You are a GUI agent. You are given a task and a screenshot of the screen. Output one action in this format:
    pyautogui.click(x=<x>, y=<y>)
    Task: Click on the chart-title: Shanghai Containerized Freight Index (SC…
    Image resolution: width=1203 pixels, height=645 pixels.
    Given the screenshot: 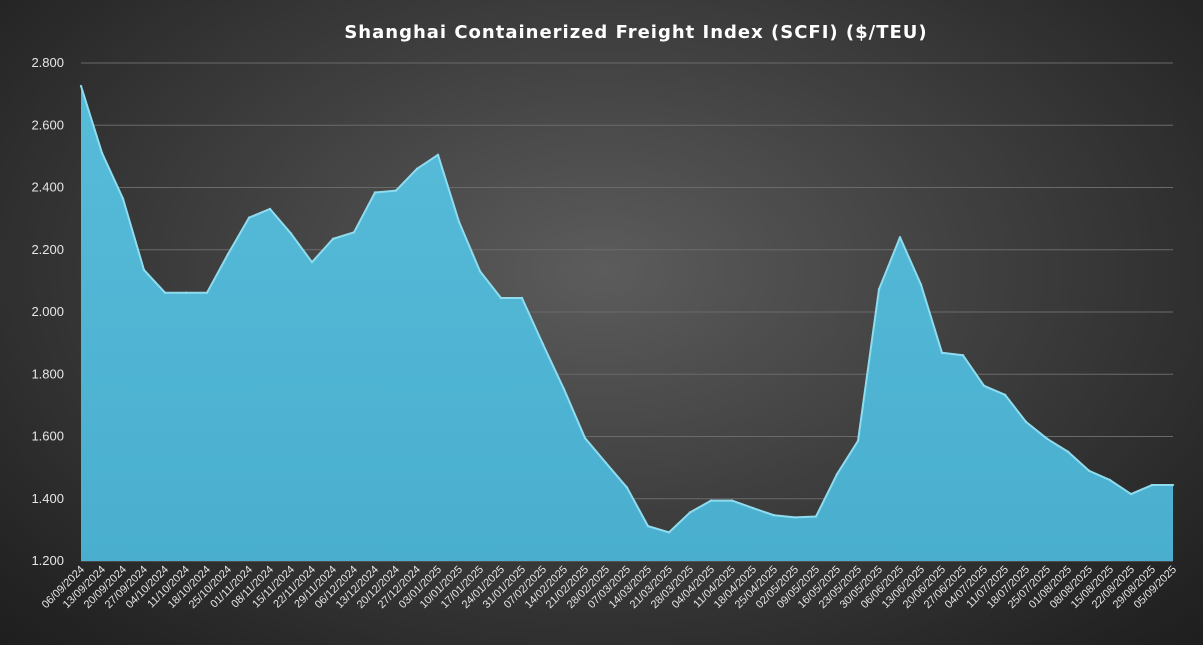 What is the action you would take?
    pyautogui.click(x=635, y=32)
    